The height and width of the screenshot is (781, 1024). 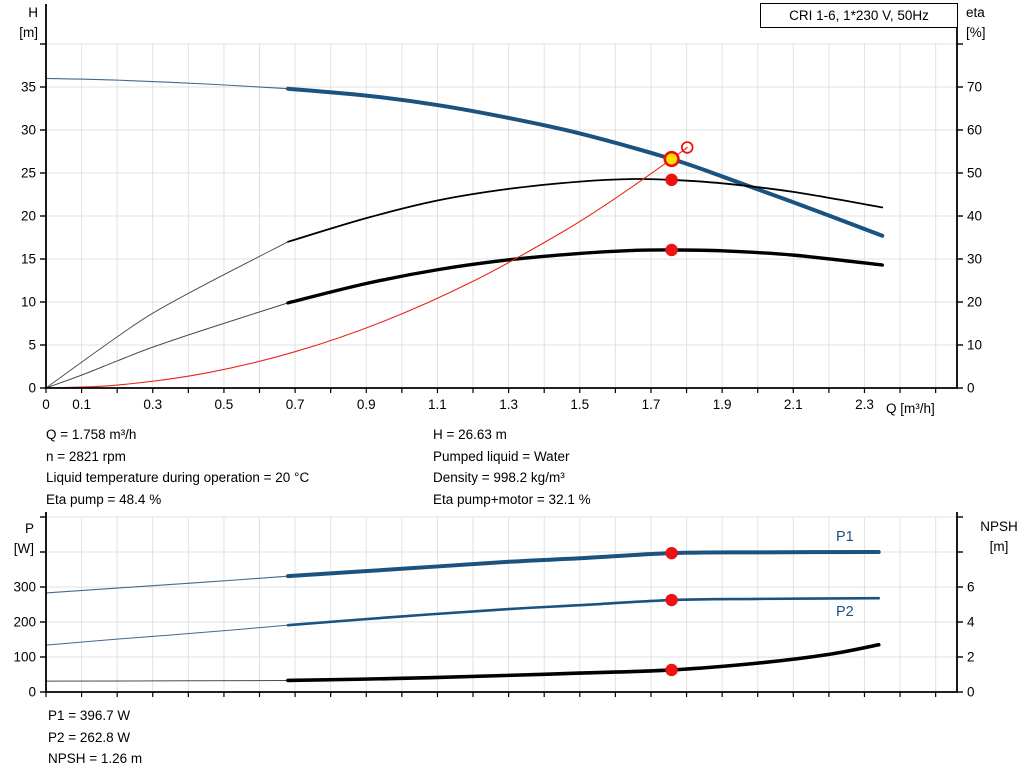 I want to click on svg-text: 0.3, so click(x=152, y=404).